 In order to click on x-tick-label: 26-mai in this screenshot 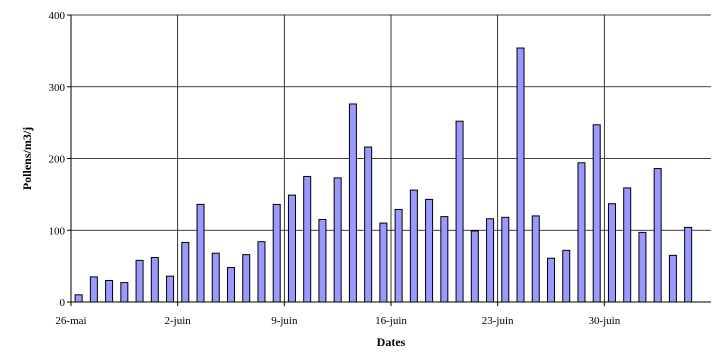, I will do `click(70, 321)`.